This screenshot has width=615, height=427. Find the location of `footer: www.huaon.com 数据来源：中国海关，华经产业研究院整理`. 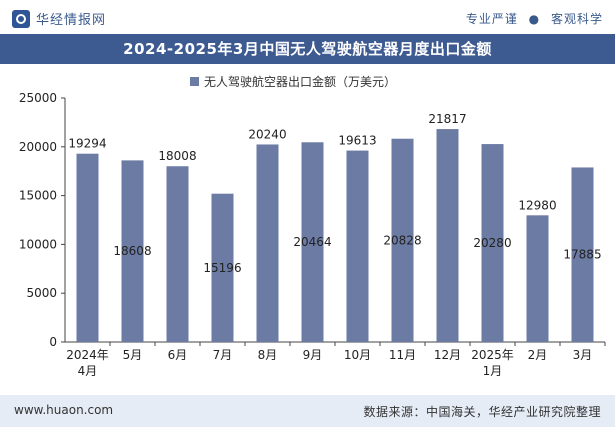

footer: www.huaon.com 数据来源：中国海关，华经产业研究院整理 is located at coordinates (307, 411).